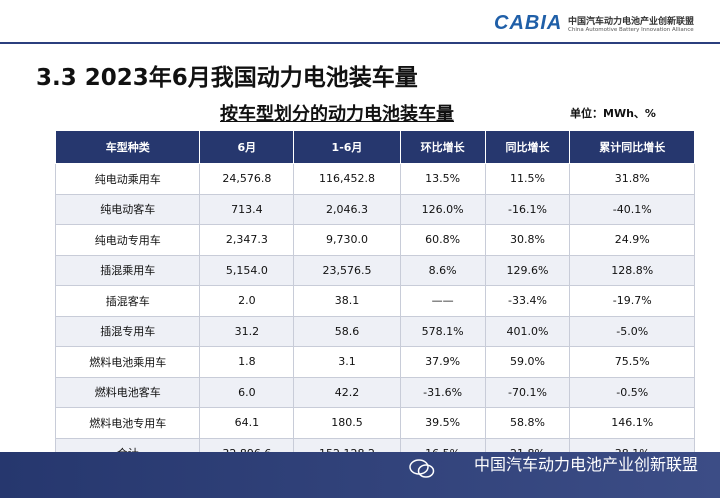 The image size is (720, 498). What do you see at coordinates (347, 362) in the screenshot?
I see `table-cell: 3.1` at bounding box center [347, 362].